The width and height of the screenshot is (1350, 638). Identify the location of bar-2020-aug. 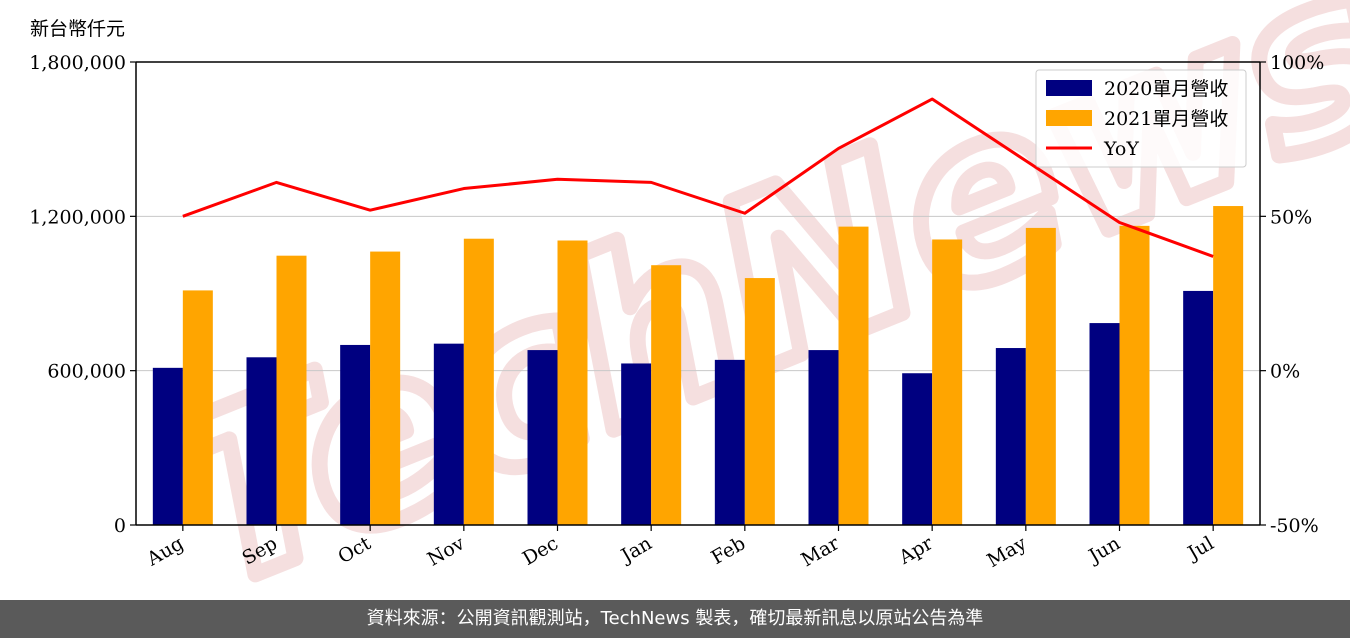
(167, 446).